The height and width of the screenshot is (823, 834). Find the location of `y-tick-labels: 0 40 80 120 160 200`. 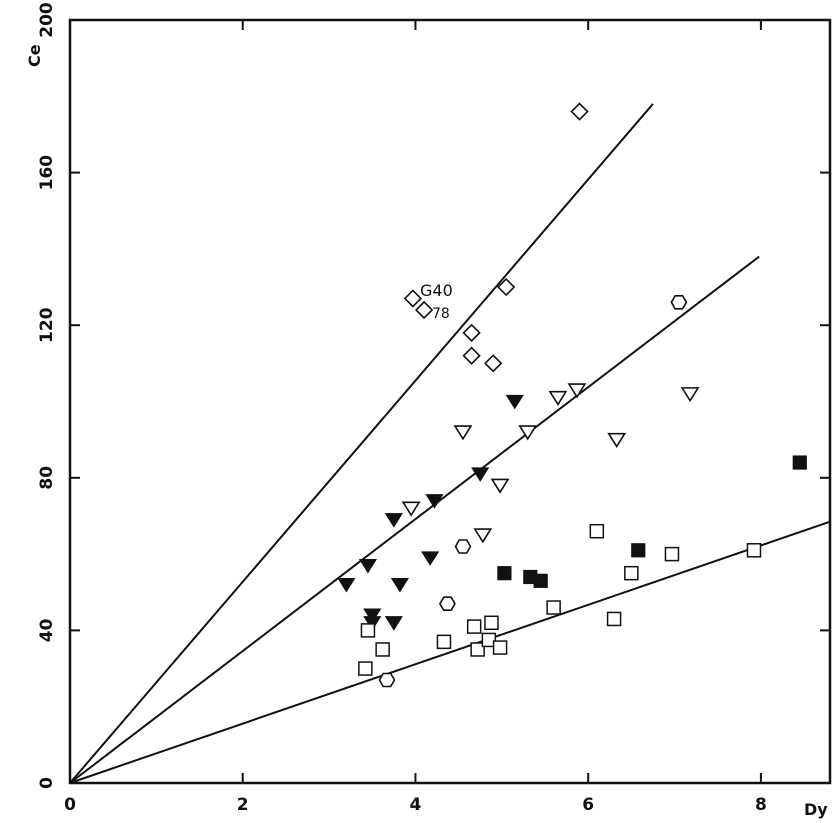

y-tick-labels: 0 40 80 120 160 200 is located at coordinates (47, 395).